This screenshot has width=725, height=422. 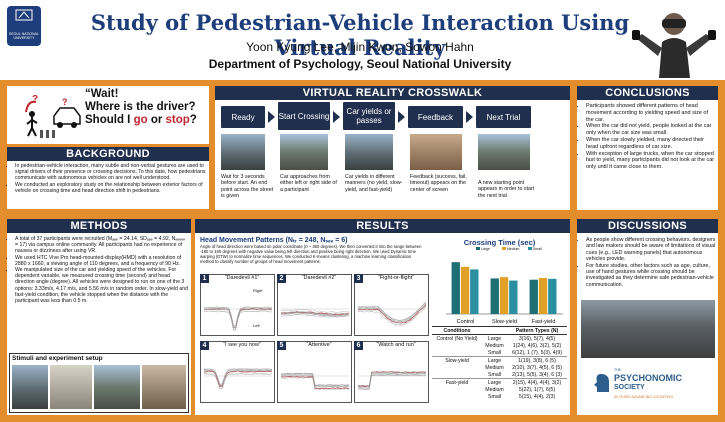 I want to click on table-row: Control (No Yield) Large 3(16), 5(7), 4(5), so click(x=499, y=339).